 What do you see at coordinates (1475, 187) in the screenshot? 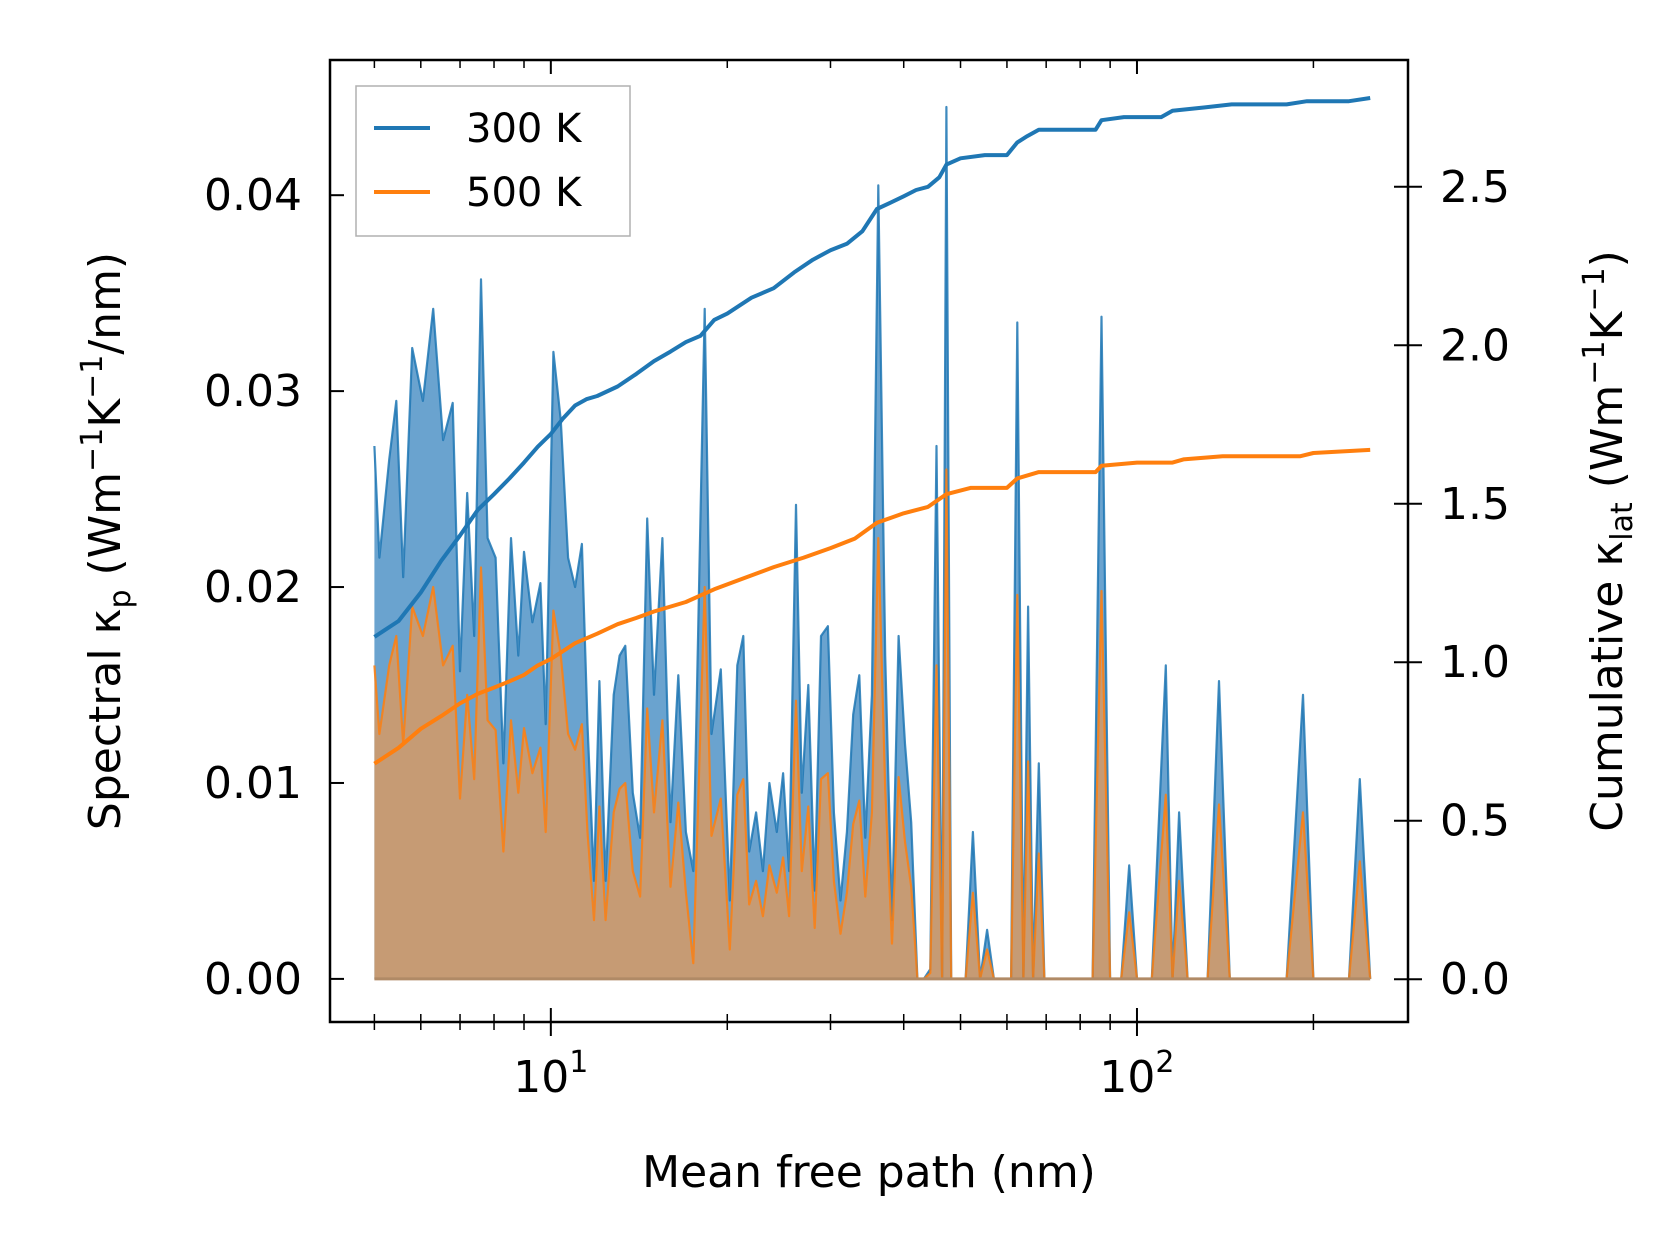
I see `y2-tick-label-2.5: 2.5` at bounding box center [1475, 187].